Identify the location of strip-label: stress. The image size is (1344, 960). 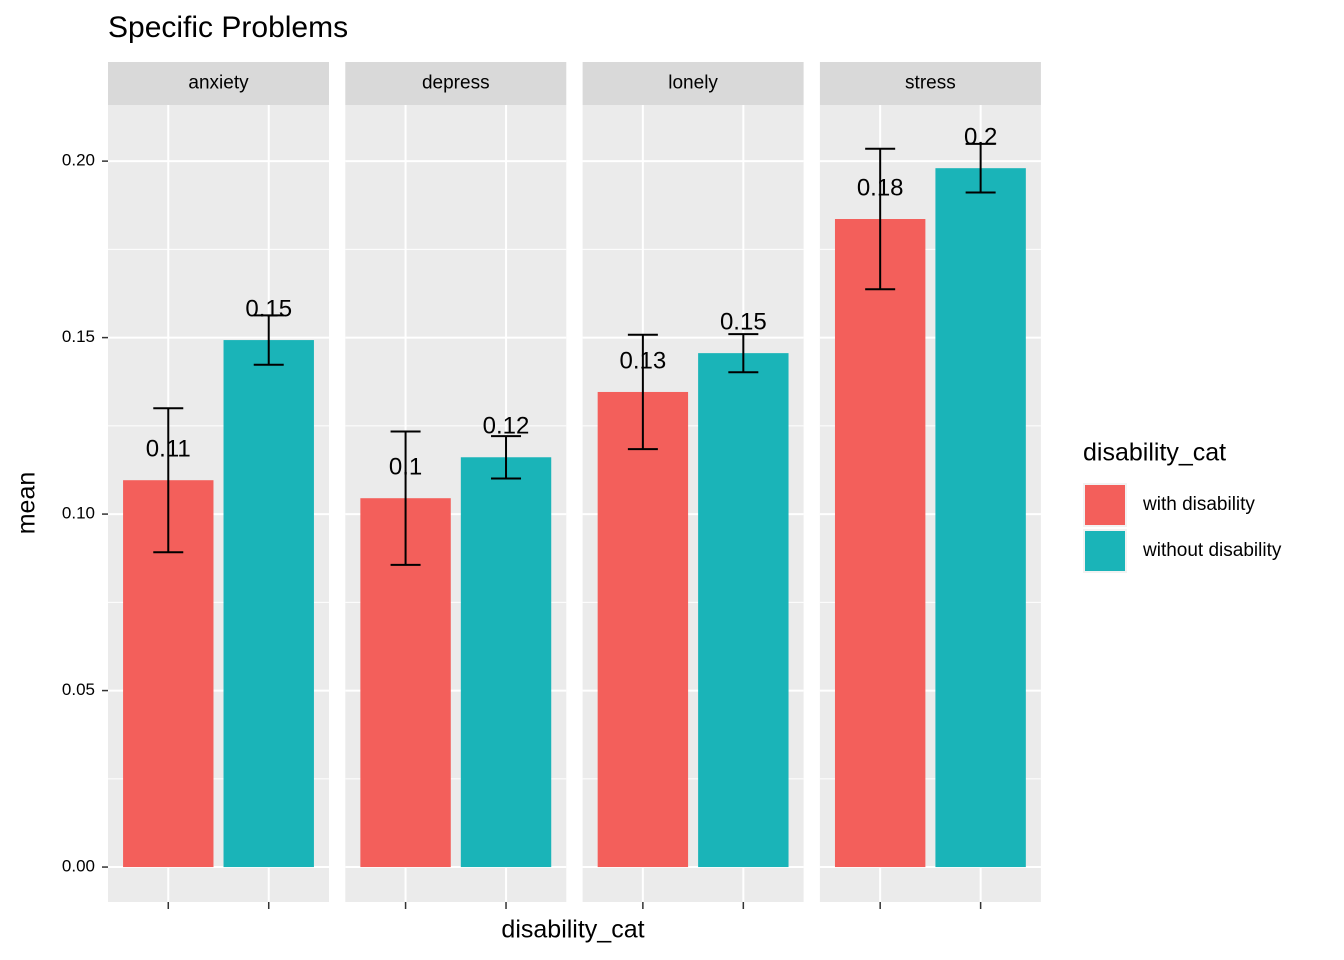
(930, 83).